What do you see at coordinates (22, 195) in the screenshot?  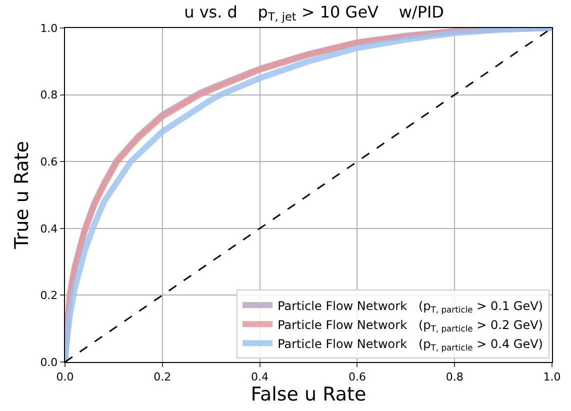 I see `y-axis-title: True u Rate` at bounding box center [22, 195].